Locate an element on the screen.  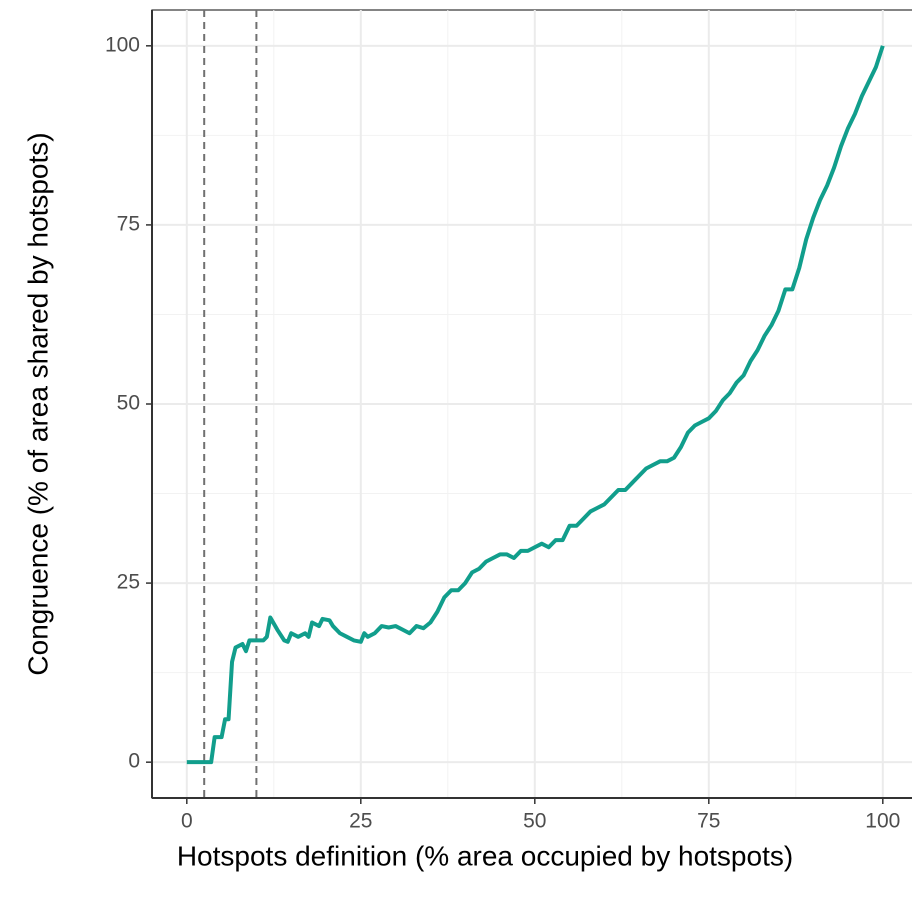
y-tick-label: 75 is located at coordinates (128, 223).